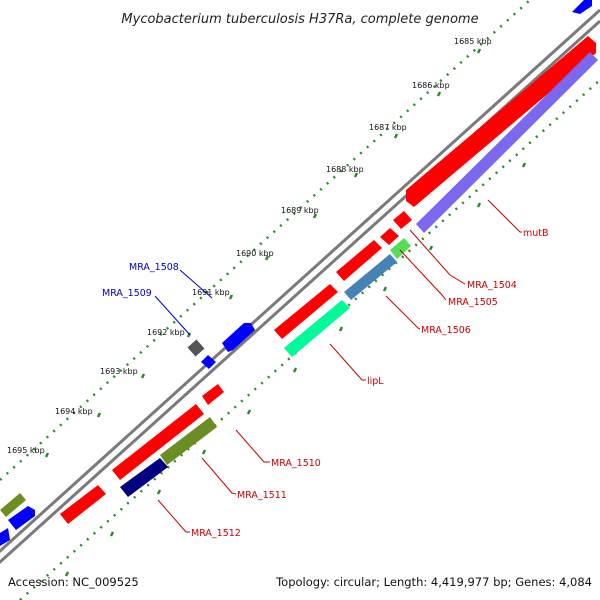 This screenshot has height=600, width=600. What do you see at coordinates (473, 41) in the screenshot?
I see `tick-label: 1685 kbp` at bounding box center [473, 41].